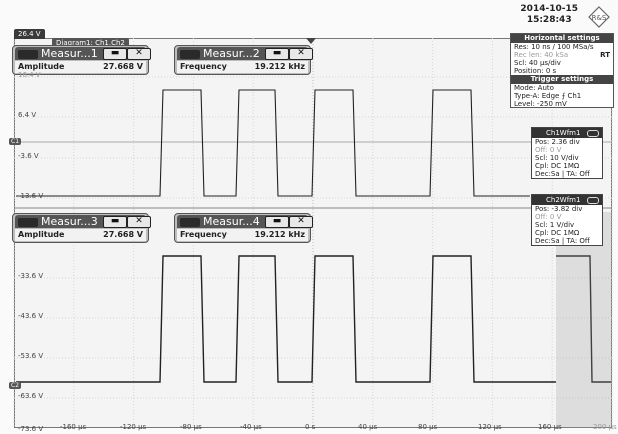 The width and height of the screenshot is (618, 434). I want to click on x-tick-label: 0 s, so click(310, 427).